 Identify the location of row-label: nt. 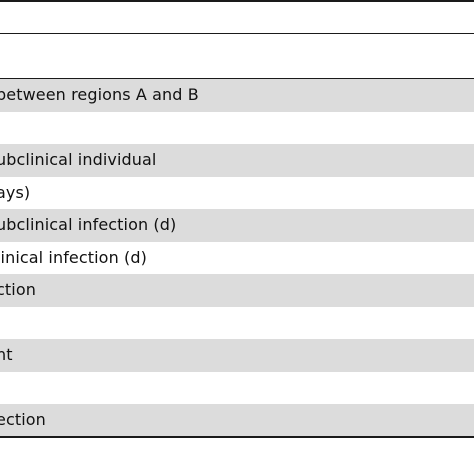
(6, 354).